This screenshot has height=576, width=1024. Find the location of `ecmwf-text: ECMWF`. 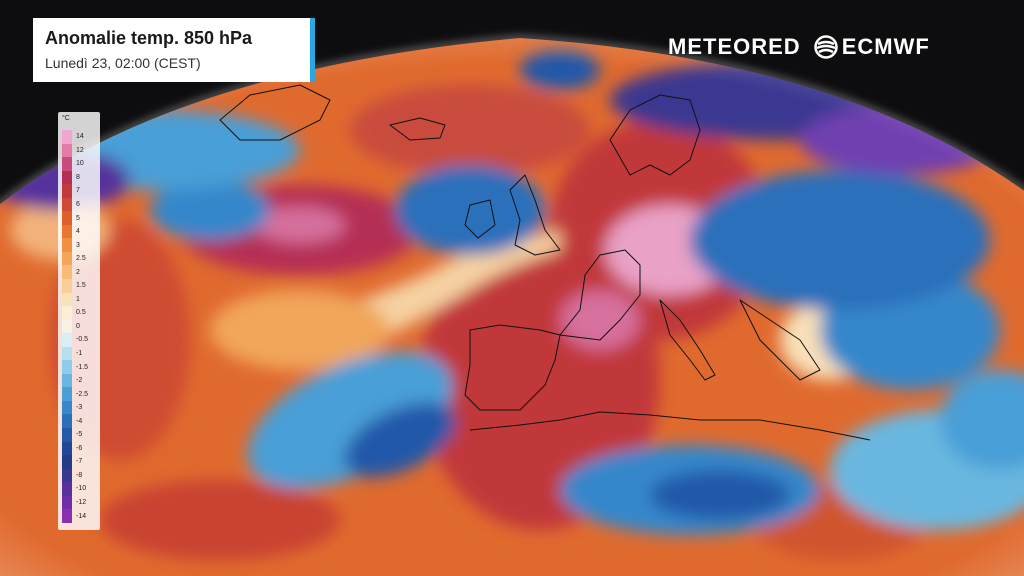

ecmwf-text: ECMWF is located at coordinates (885, 46).